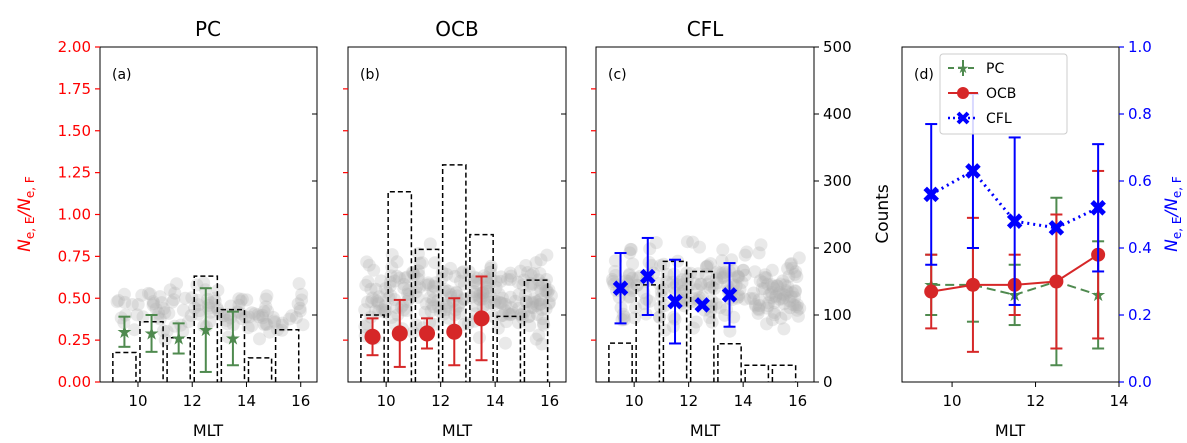  What do you see at coordinates (1010, 430) in the screenshot?
I see `panel-d-xlabel: MLT` at bounding box center [1010, 430].